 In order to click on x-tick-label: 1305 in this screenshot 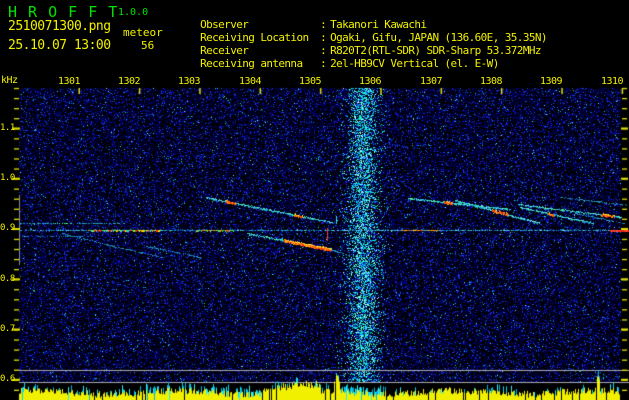, I will do `click(310, 81)`.